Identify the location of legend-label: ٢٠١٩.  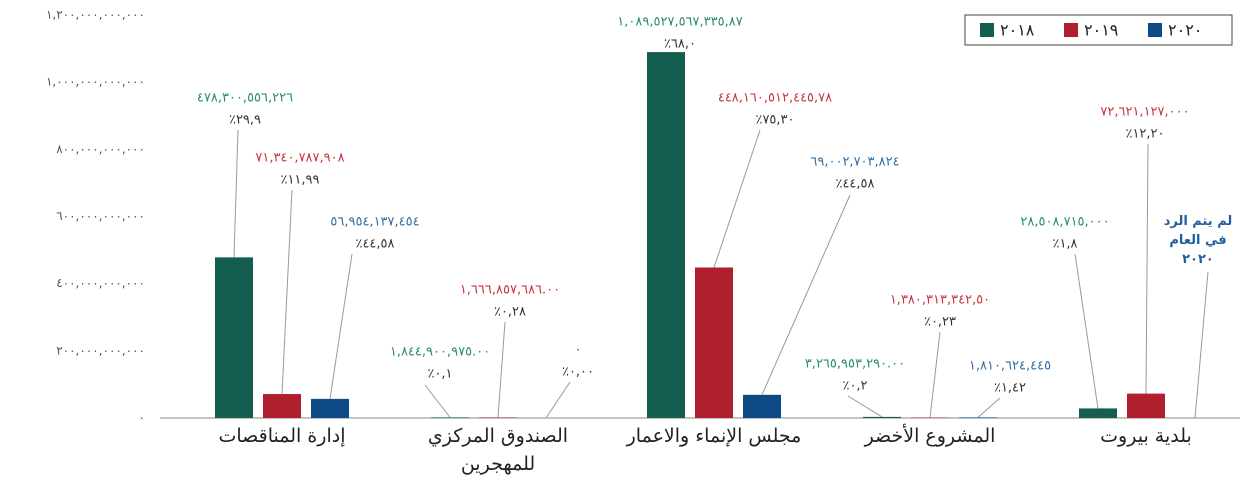
(1101, 30).